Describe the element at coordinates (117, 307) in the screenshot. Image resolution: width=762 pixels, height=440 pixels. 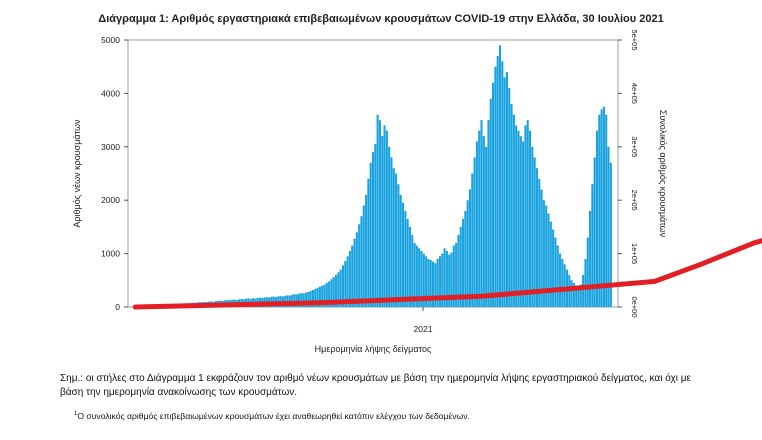
I see `y-tick-label: 0` at that location.